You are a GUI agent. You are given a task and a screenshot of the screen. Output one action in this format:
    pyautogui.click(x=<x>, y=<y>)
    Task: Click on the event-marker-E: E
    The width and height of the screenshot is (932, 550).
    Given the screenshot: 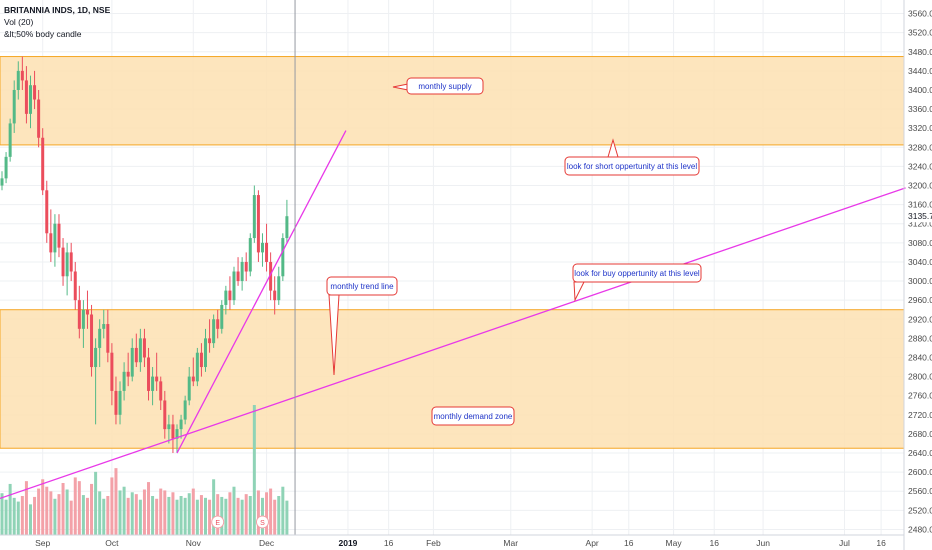 What is the action you would take?
    pyautogui.click(x=218, y=522)
    